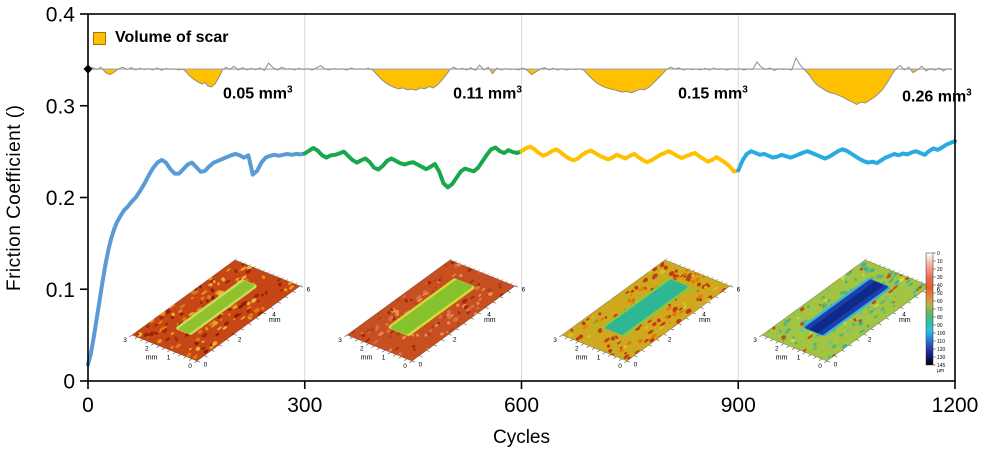 The image size is (992, 459). I want to click on colorbar-tick-label: 120, so click(941, 350).